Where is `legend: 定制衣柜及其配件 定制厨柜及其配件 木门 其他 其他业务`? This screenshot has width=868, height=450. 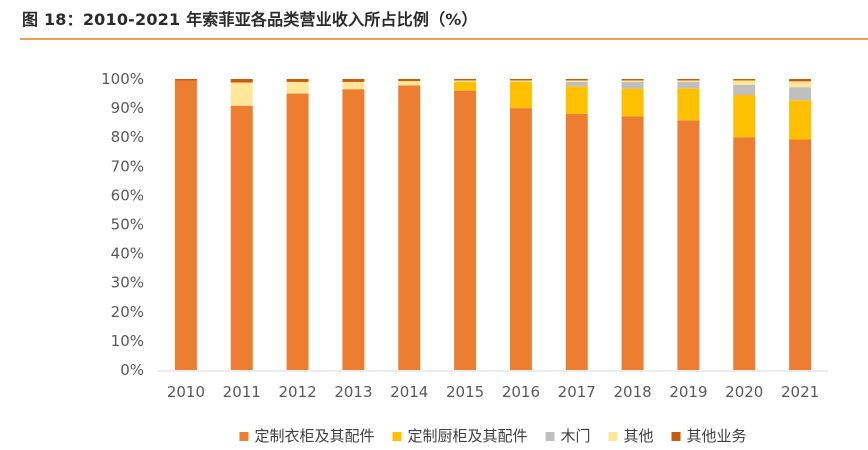 legend: 定制衣柜及其配件 定制厨柜及其配件 木门 其他 其他业务 is located at coordinates (493, 436).